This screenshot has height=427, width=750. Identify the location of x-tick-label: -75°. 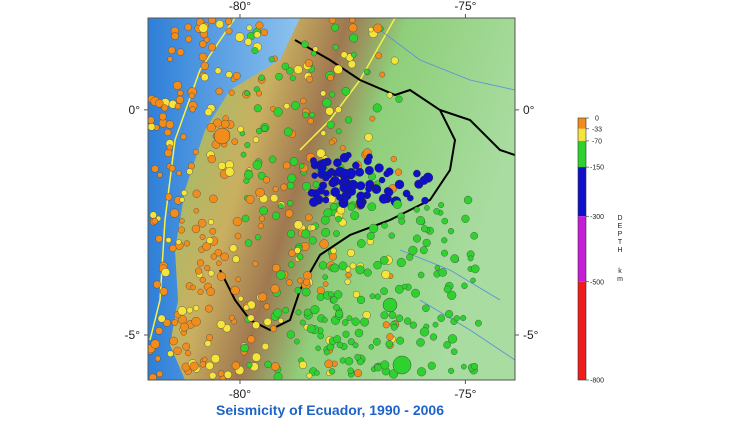
(465, 6).